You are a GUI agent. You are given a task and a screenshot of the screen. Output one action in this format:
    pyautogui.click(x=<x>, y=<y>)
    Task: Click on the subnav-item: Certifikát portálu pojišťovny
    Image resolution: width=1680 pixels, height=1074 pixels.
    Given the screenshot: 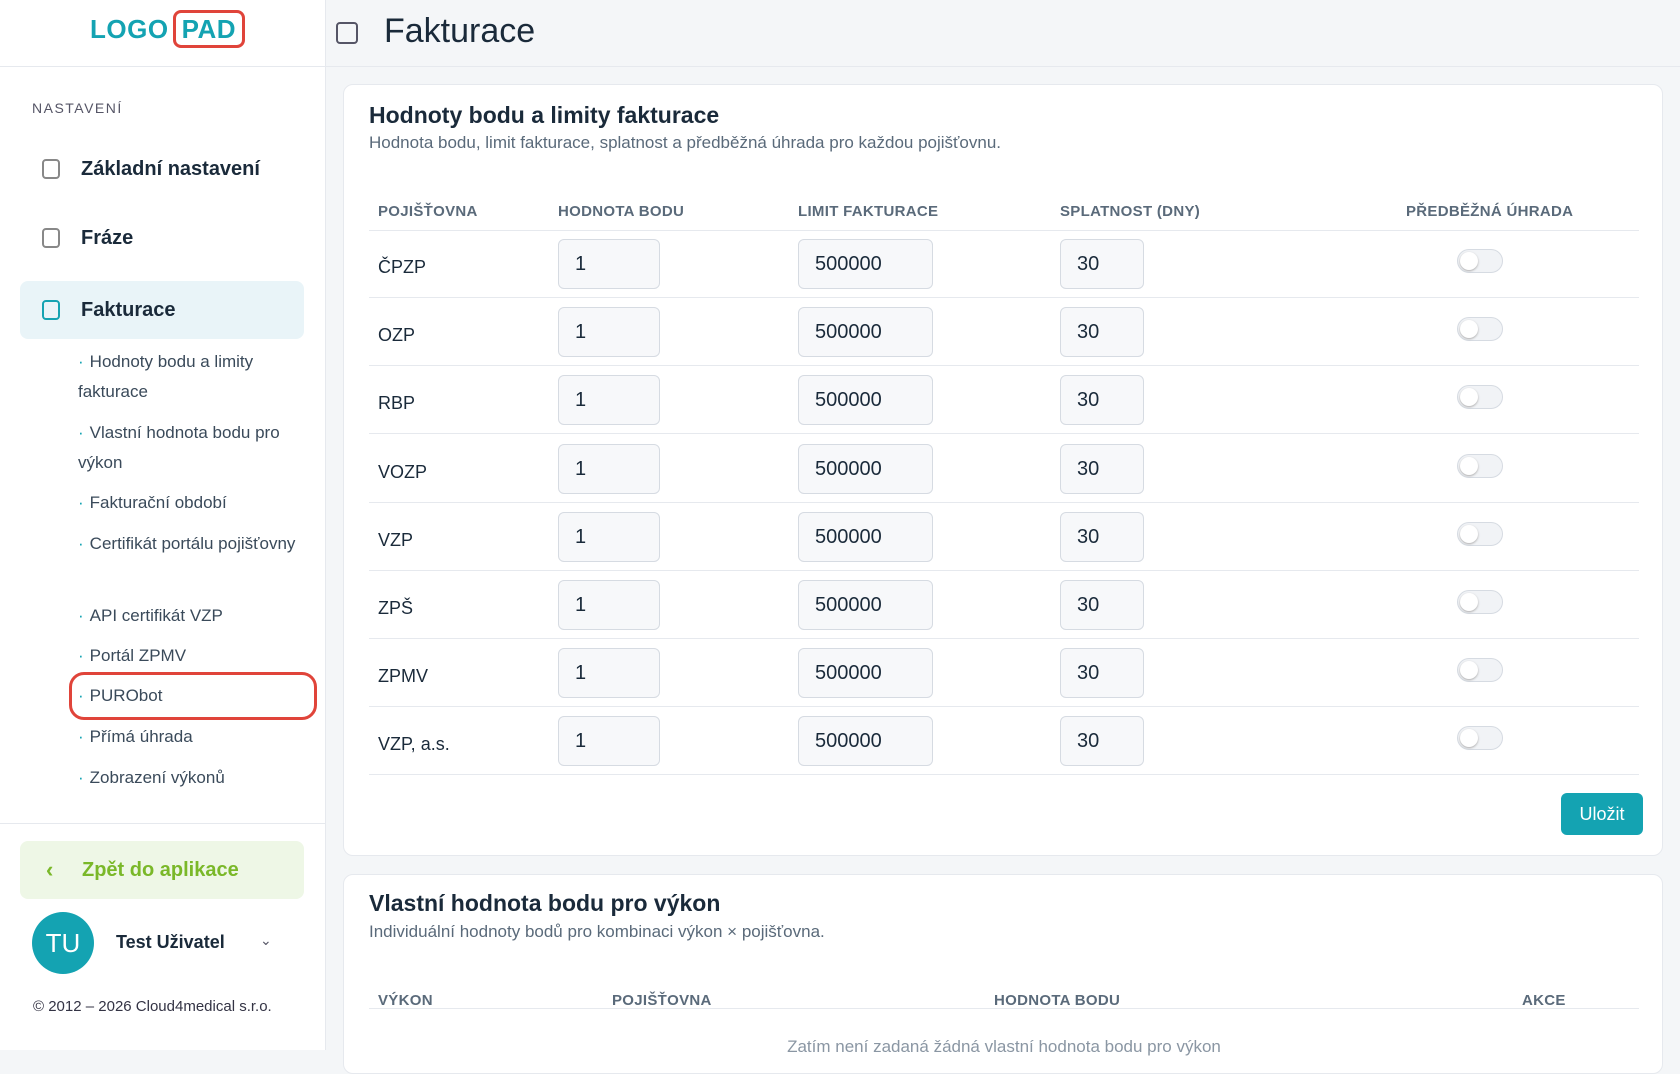 What is the action you would take?
    pyautogui.click(x=193, y=544)
    